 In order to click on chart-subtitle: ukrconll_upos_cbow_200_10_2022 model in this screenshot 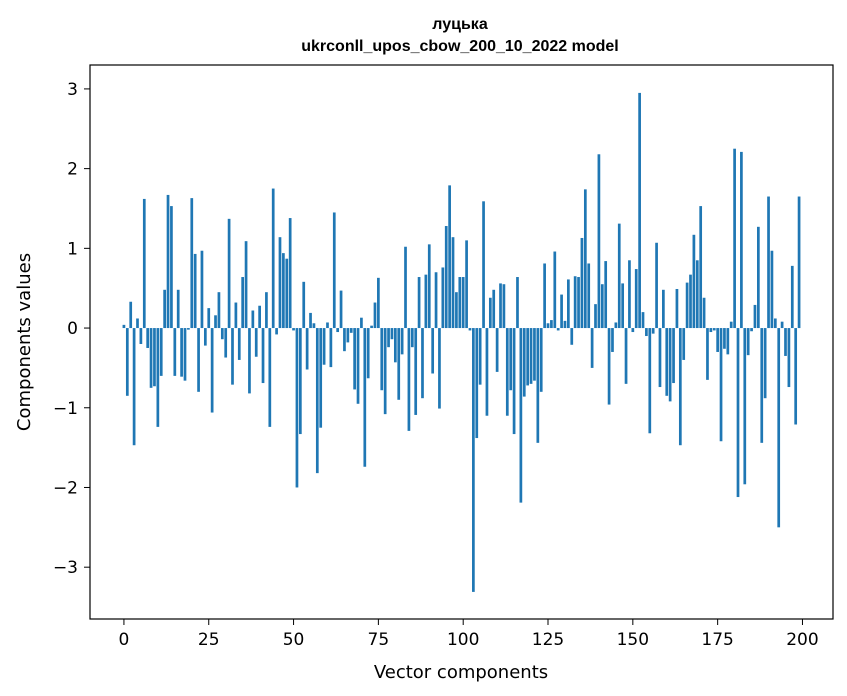, I will do `click(459, 46)`.